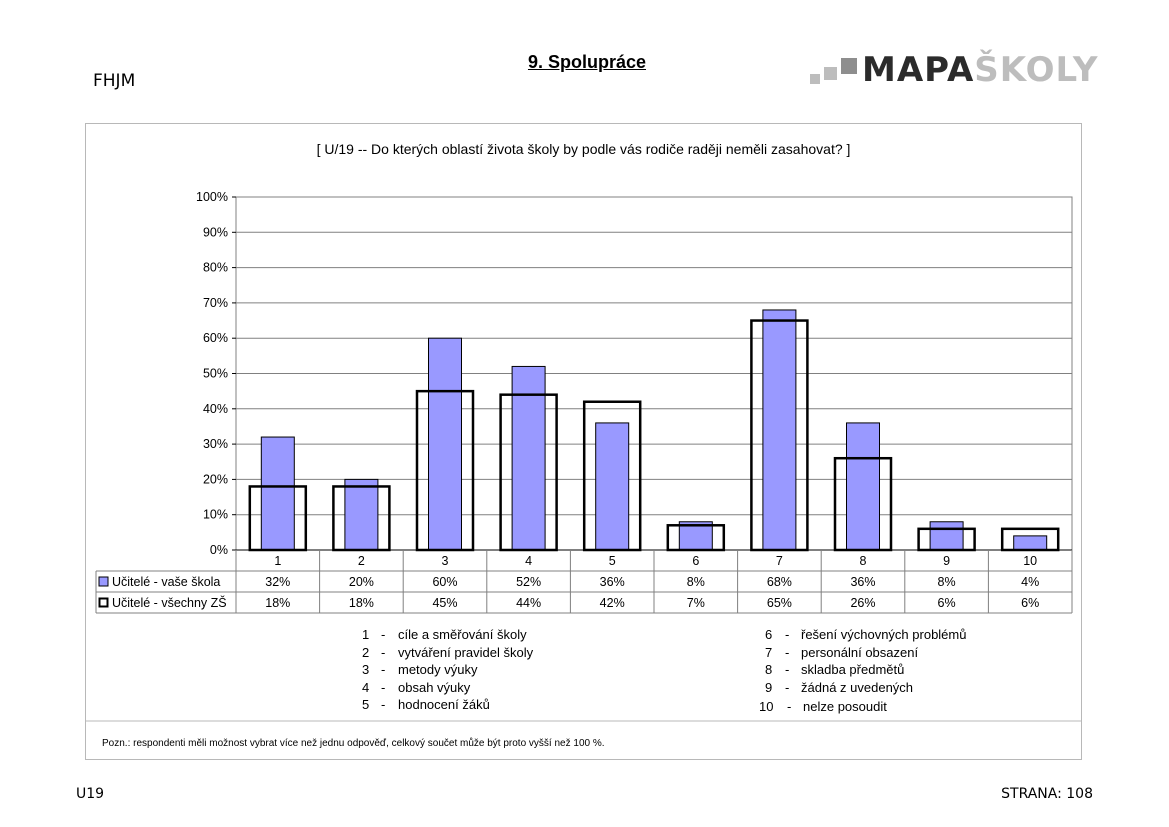 The image size is (1169, 827). What do you see at coordinates (366, 652) in the screenshot?
I see `key-item-num: 2` at bounding box center [366, 652].